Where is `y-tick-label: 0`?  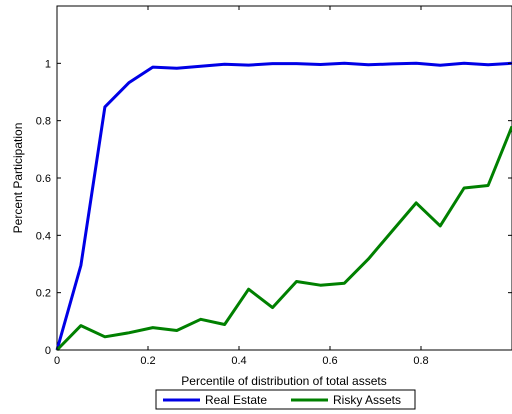
y-tick-label: 0 is located at coordinates (48, 351).